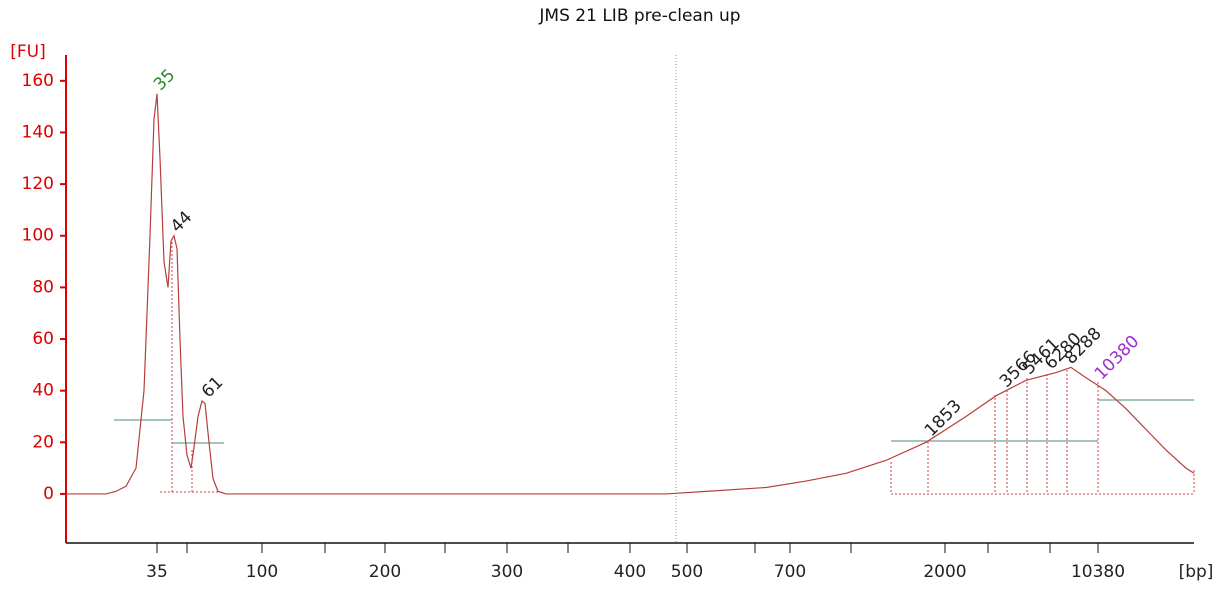  What do you see at coordinates (38, 236) in the screenshot?
I see `y-tick-label: 100` at bounding box center [38, 236].